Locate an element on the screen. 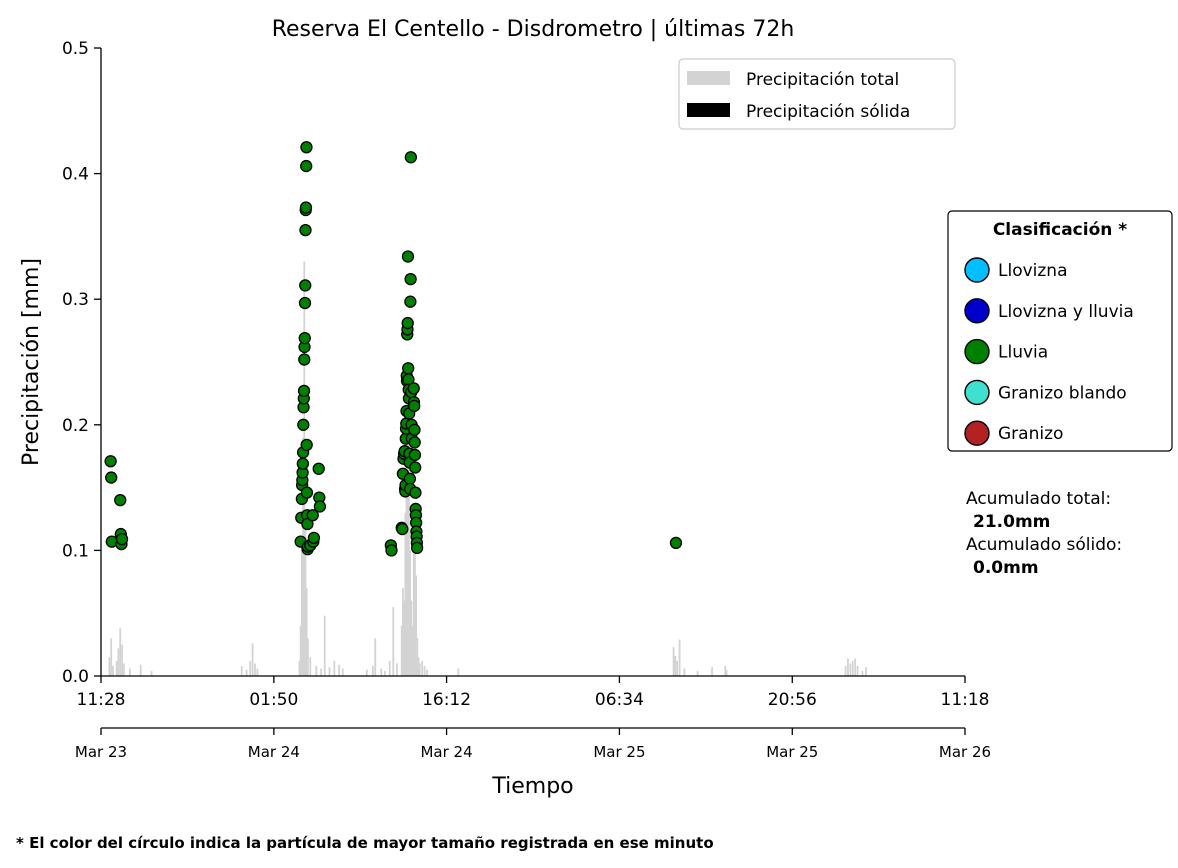  classification-frame is located at coordinates (1060, 331).